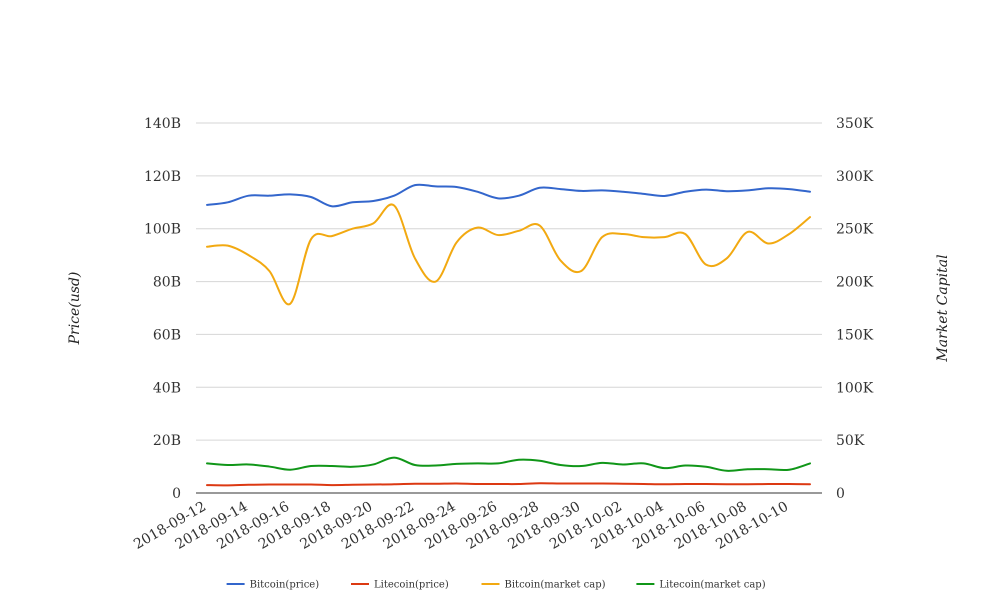  What do you see at coordinates (850, 441) in the screenshot?
I see `right-y-tick-label: 50K` at bounding box center [850, 441].